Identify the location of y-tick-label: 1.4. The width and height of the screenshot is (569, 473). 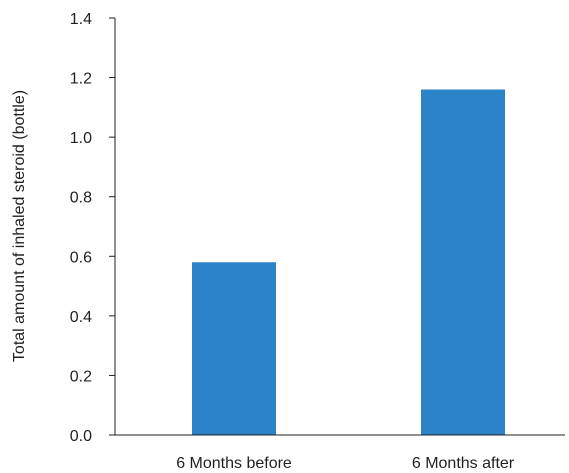
(81, 19).